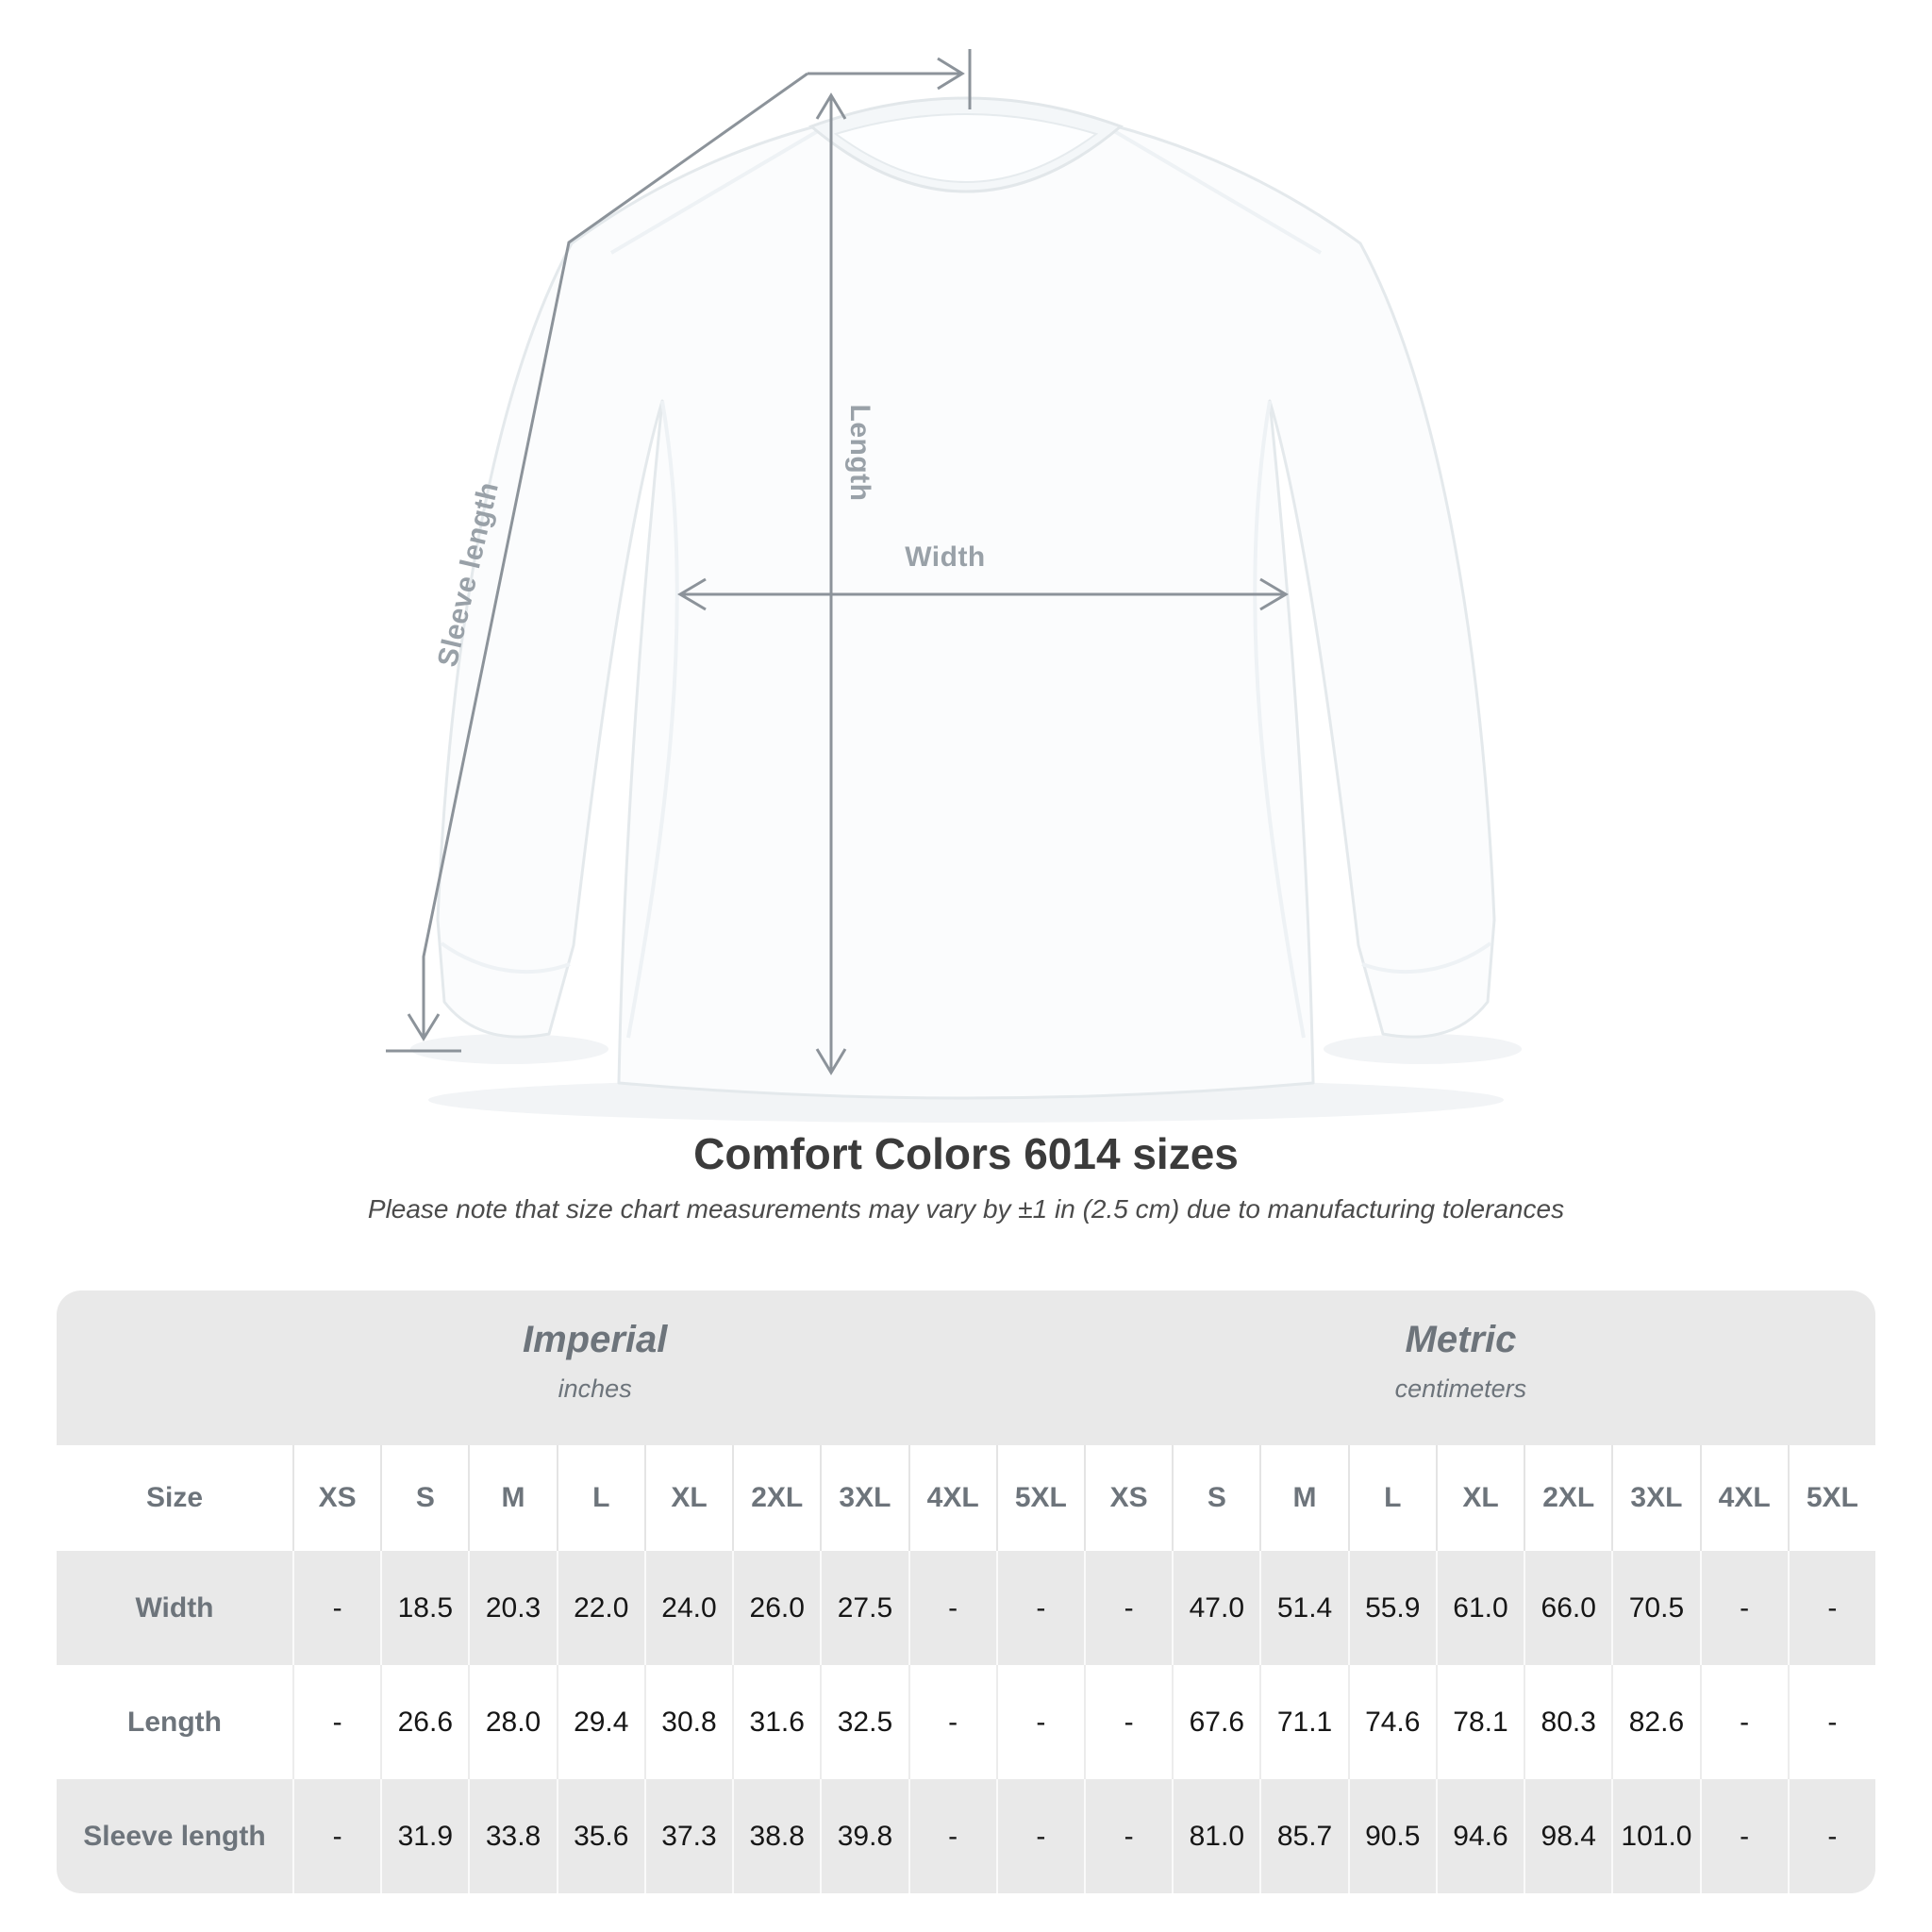 The width and height of the screenshot is (1932, 1932). Describe the element at coordinates (175, 1498) in the screenshot. I see `size-corner-label: Size` at that location.